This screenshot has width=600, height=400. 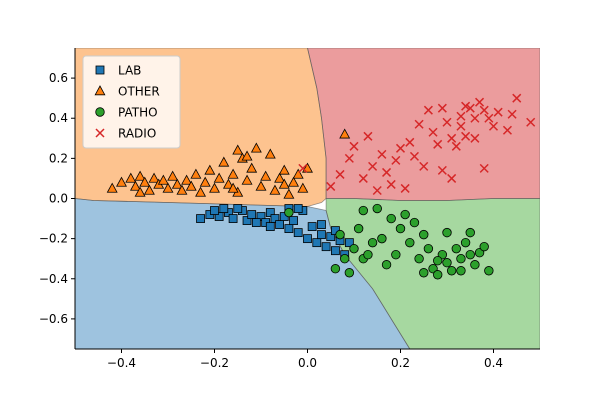 I want to click on legend-label-lab: LAB, so click(x=129, y=71).